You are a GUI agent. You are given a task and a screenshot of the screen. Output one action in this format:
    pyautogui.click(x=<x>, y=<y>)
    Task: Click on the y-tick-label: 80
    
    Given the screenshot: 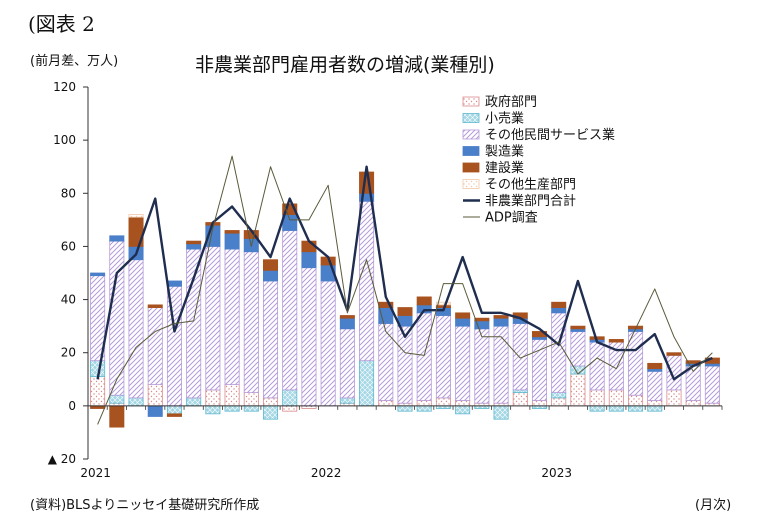 What is the action you would take?
    pyautogui.click(x=68, y=193)
    